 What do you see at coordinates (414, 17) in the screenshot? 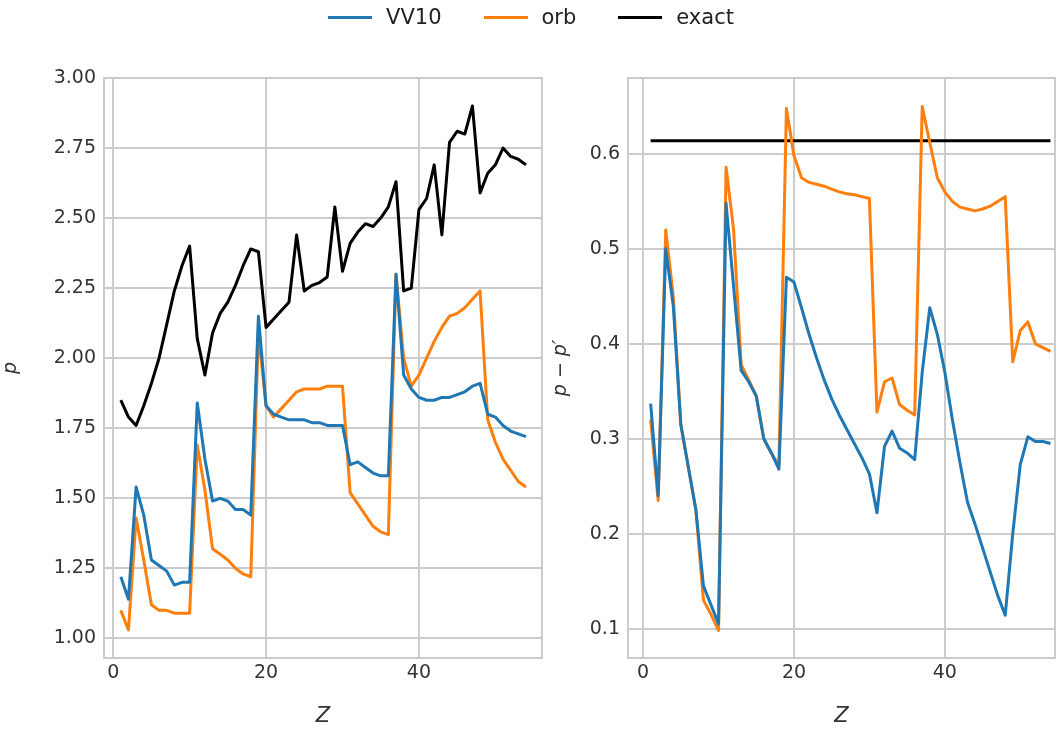
I see `legend-label: VV10` at bounding box center [414, 17].